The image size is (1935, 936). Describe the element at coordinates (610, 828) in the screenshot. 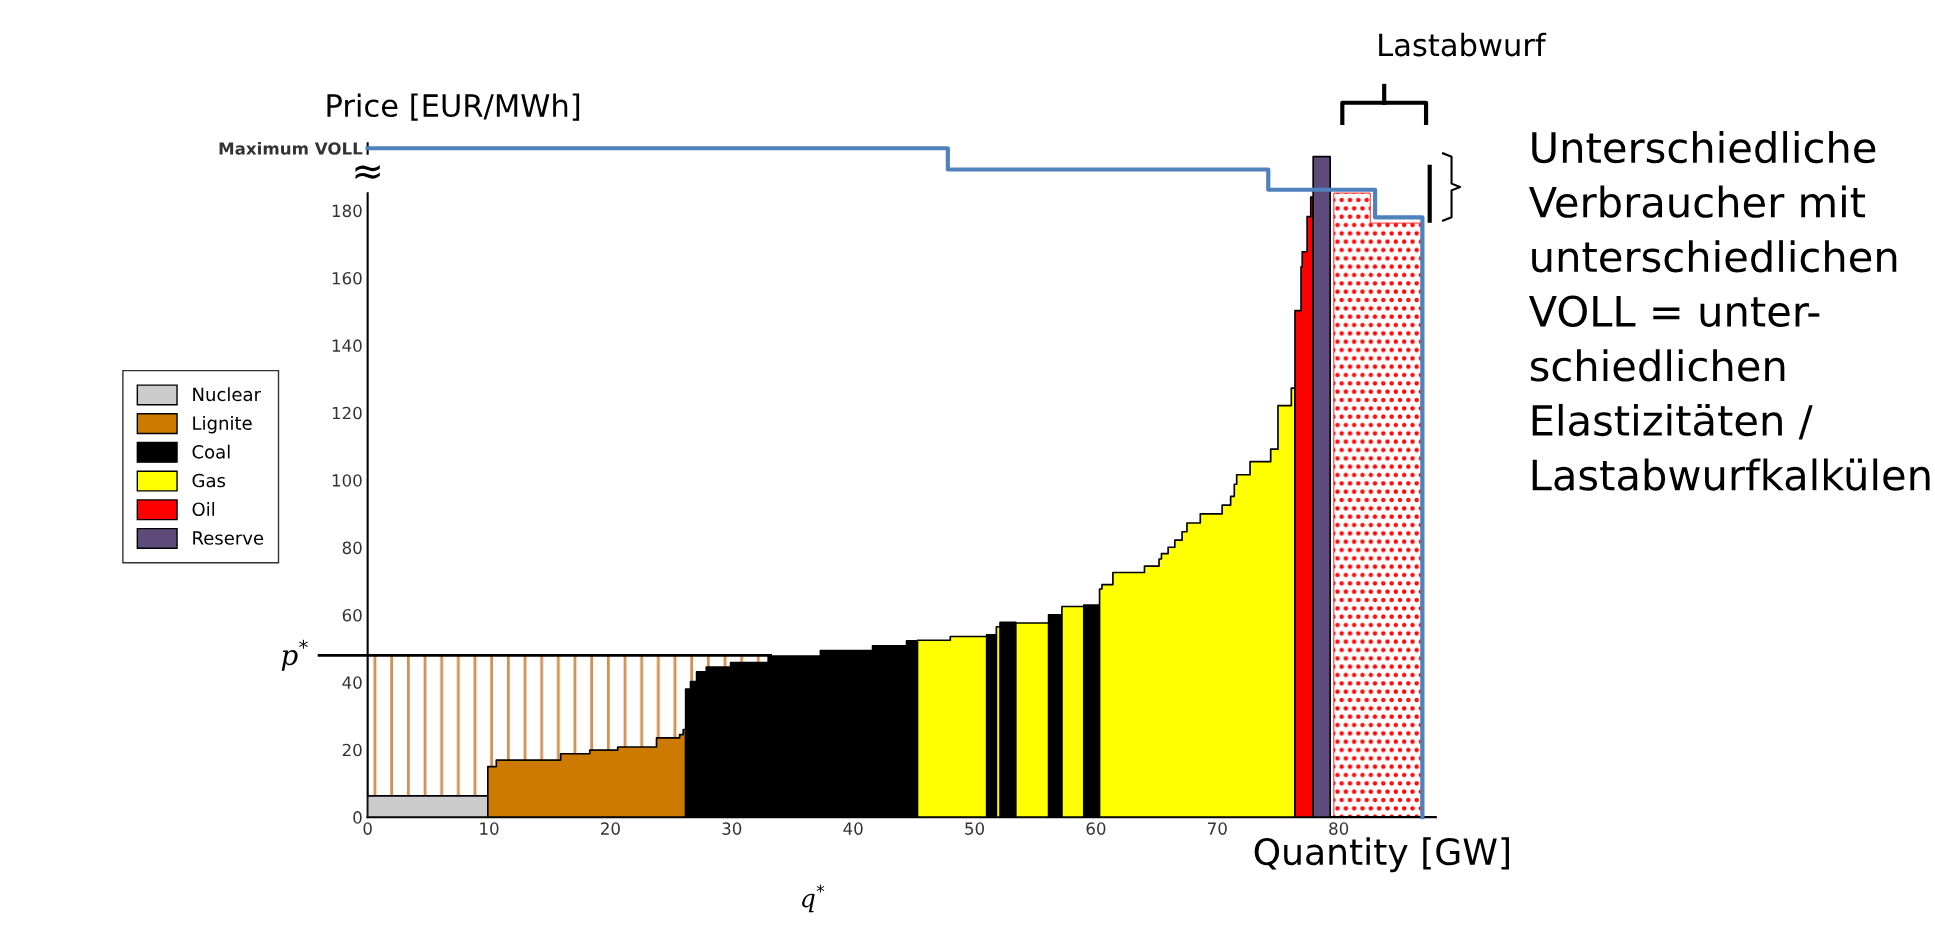

I see `x-tick-label: 20` at that location.